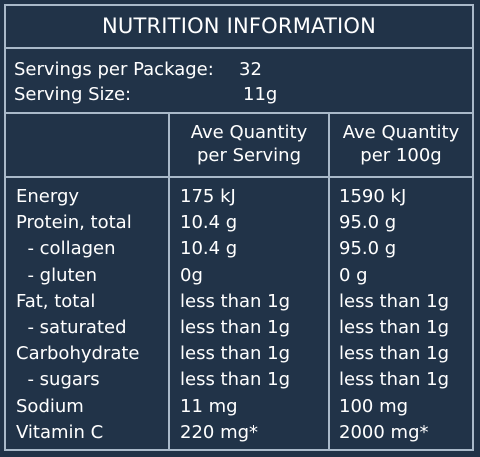 This screenshot has width=480, height=457. What do you see at coordinates (260, 94) in the screenshot?
I see `serving-size-value: 11g` at bounding box center [260, 94].